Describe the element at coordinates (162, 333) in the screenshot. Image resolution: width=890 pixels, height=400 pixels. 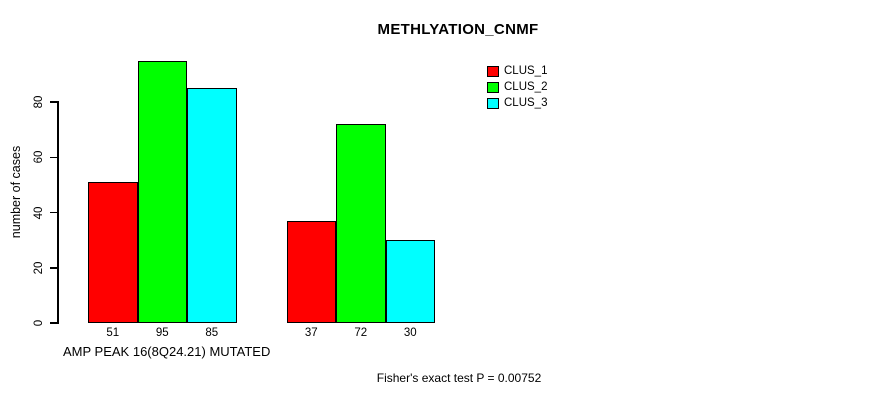
I see `bar-value-clus_2-group-1: 95` at that location.